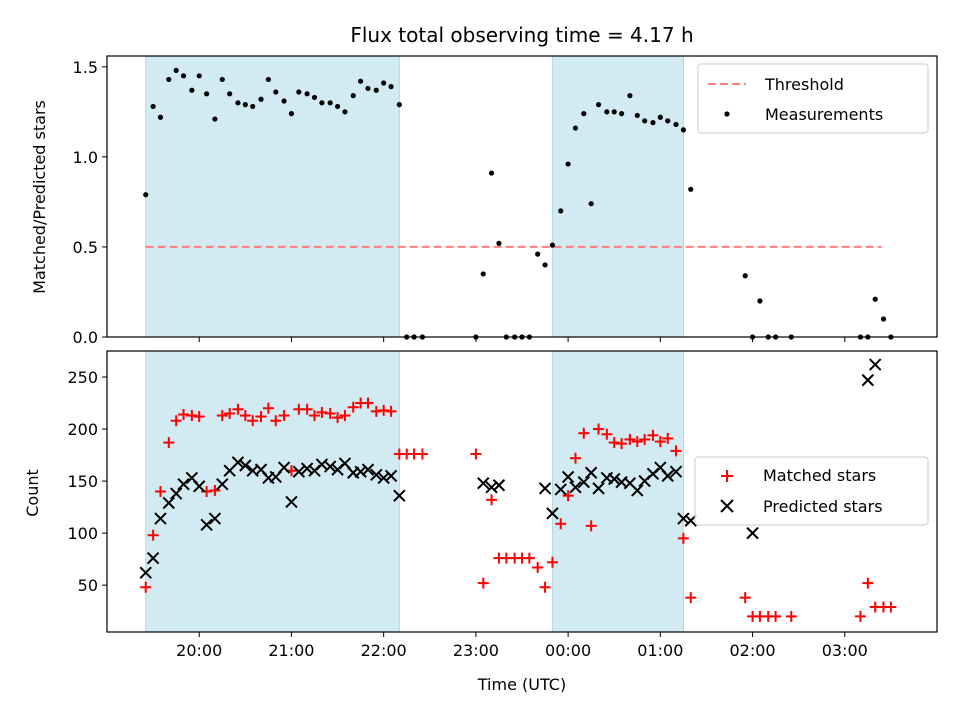 This screenshot has width=960, height=720. What do you see at coordinates (82, 481) in the screenshot?
I see `y-tick-label: 150` at bounding box center [82, 481].